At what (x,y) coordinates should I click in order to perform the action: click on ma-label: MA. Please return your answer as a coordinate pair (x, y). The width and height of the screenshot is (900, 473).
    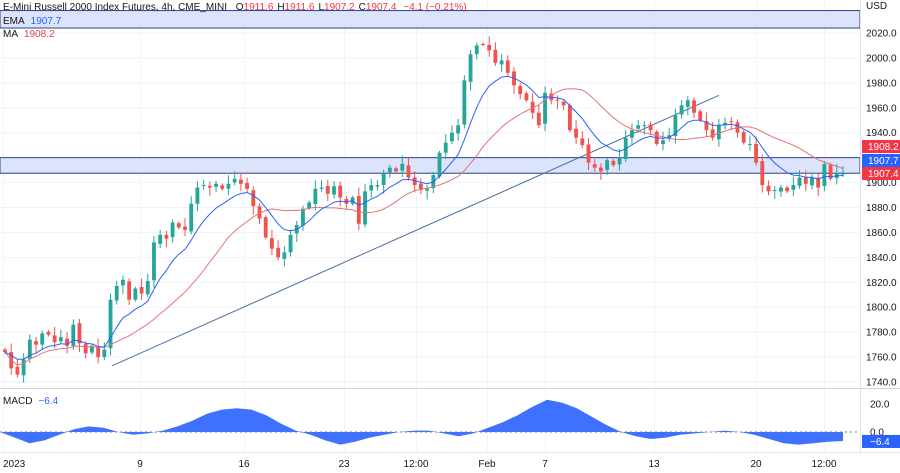
    Looking at the image, I should click on (10, 34).